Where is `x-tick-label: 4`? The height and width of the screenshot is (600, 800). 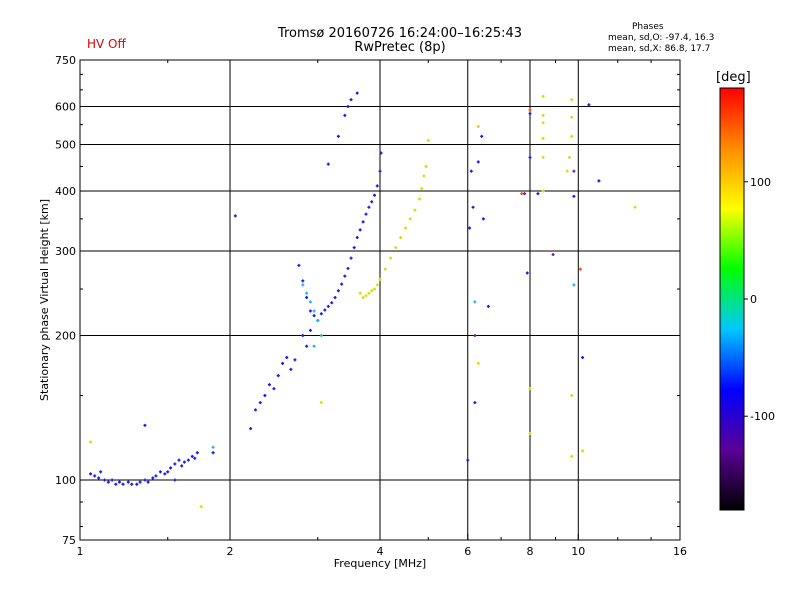 x-tick-label: 4 is located at coordinates (380, 551).